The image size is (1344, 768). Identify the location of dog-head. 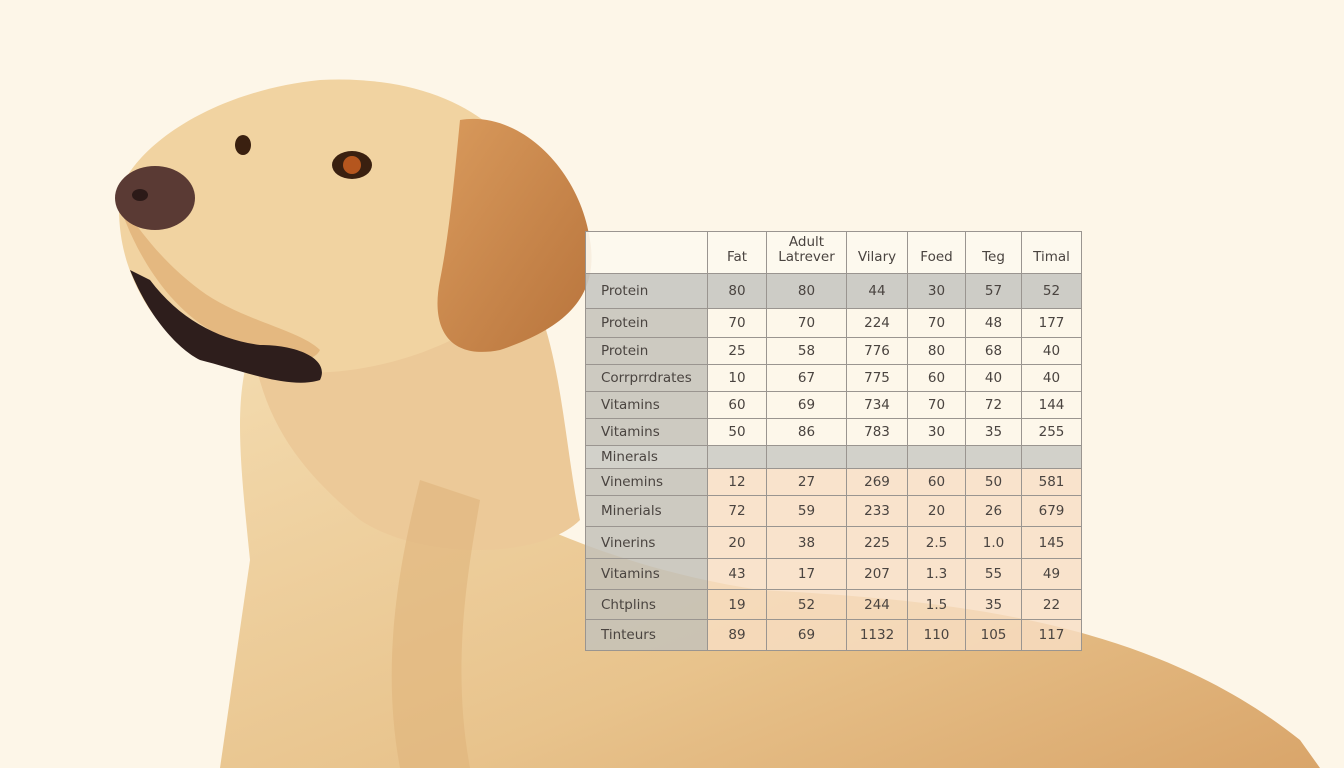
(323, 226).